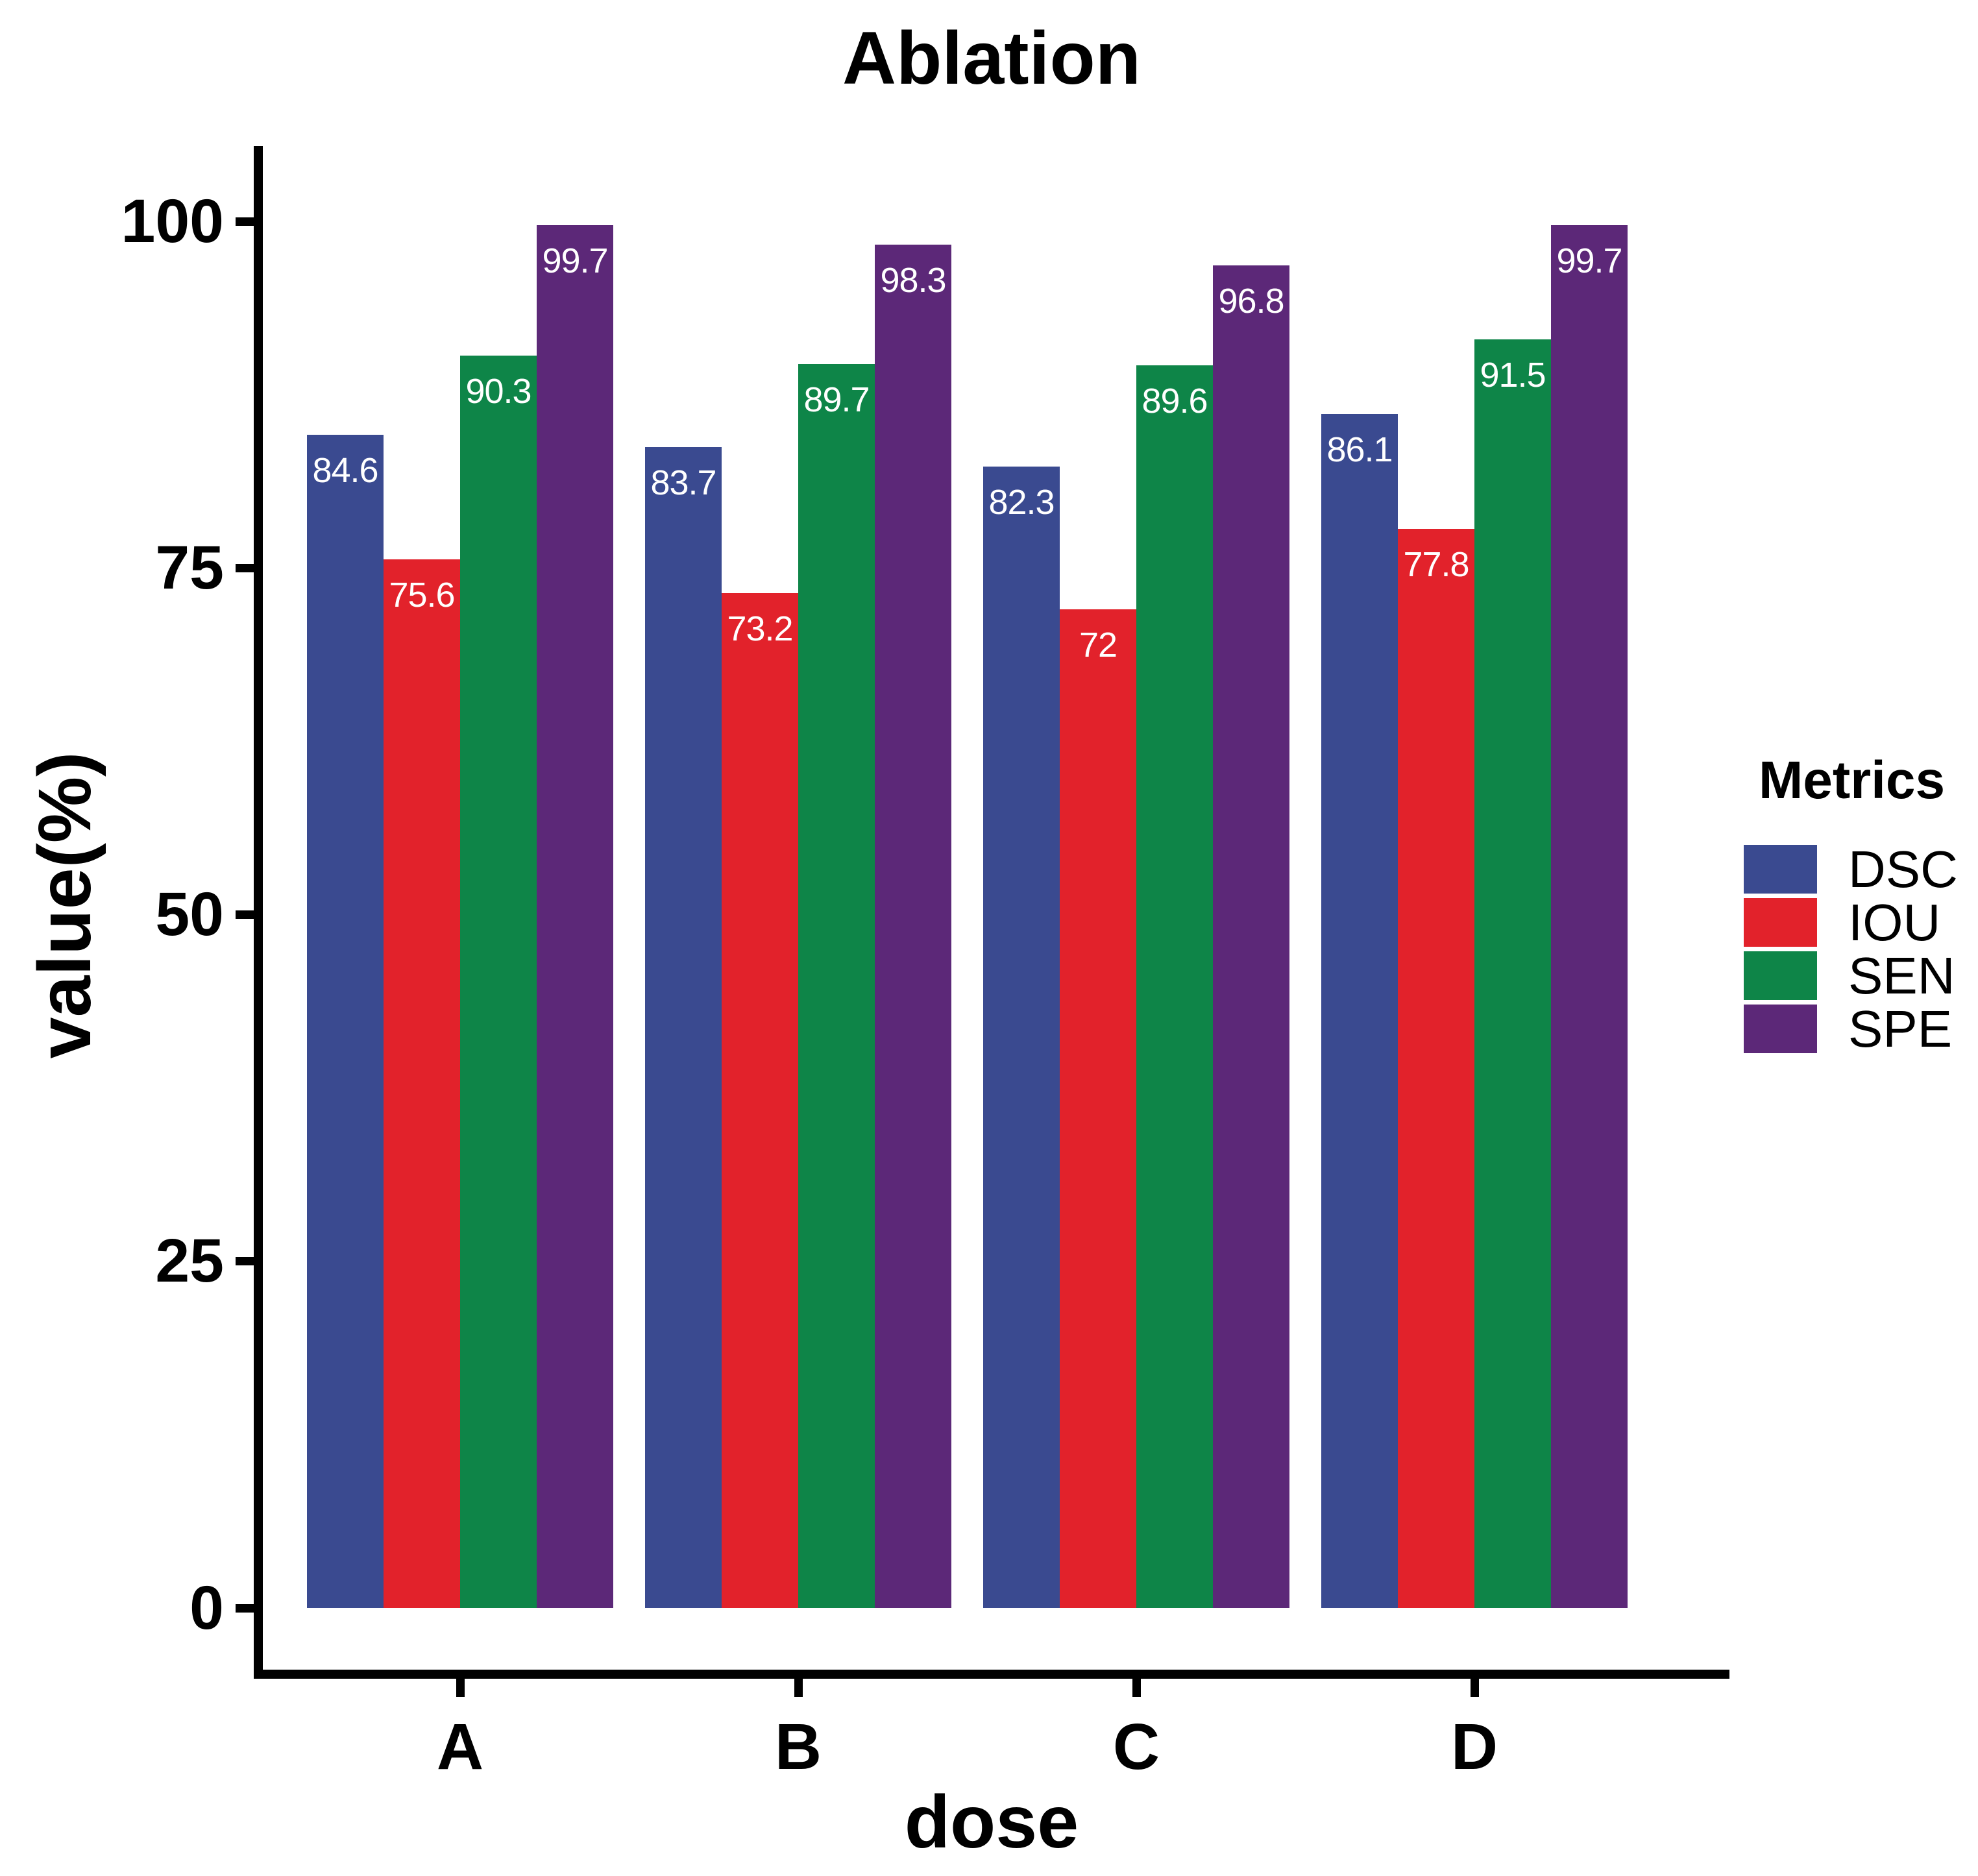  What do you see at coordinates (683, 483) in the screenshot?
I see `bar-value-label: 83.7` at bounding box center [683, 483].